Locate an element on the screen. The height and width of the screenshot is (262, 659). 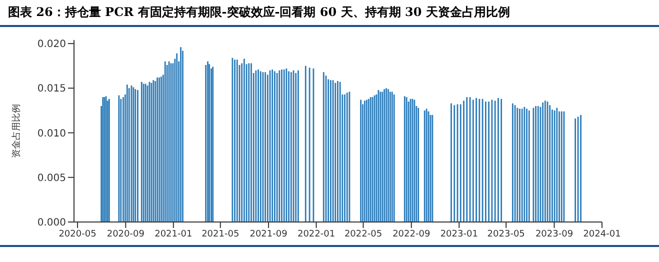
x-tick-label: 2021-05 is located at coordinates (221, 234).